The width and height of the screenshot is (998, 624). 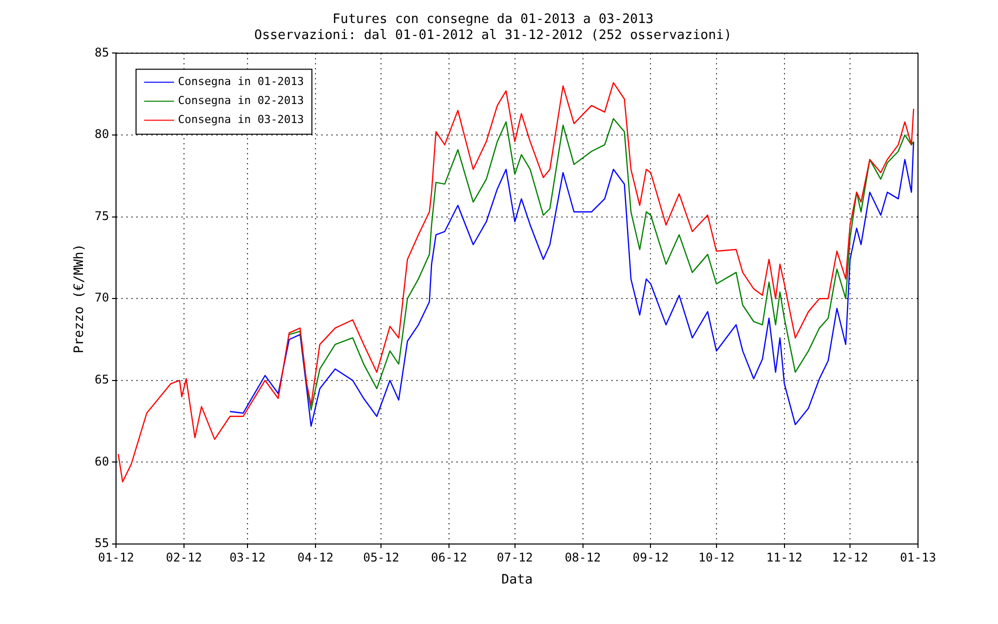 I want to click on x-tick-label: 12-12, so click(x=850, y=557).